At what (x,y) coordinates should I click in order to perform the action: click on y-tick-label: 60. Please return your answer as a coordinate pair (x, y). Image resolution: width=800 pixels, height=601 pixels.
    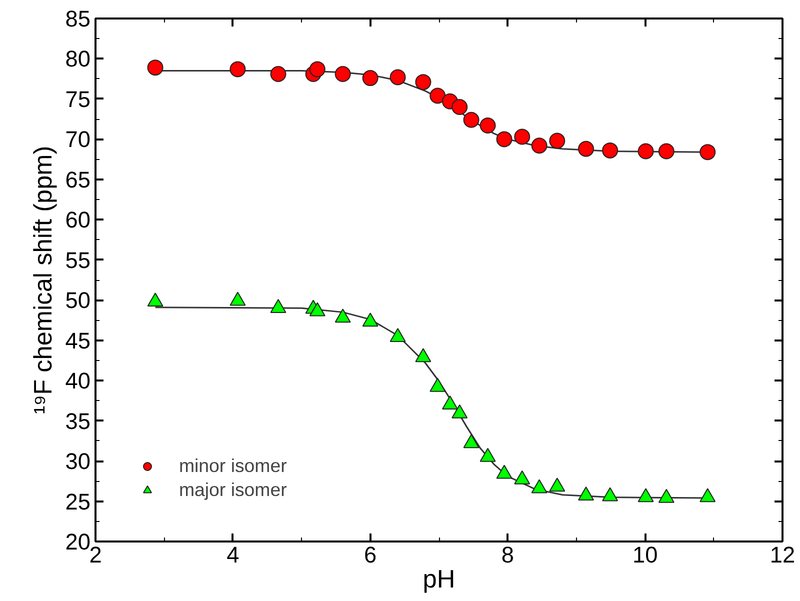
    Looking at the image, I should click on (77, 219).